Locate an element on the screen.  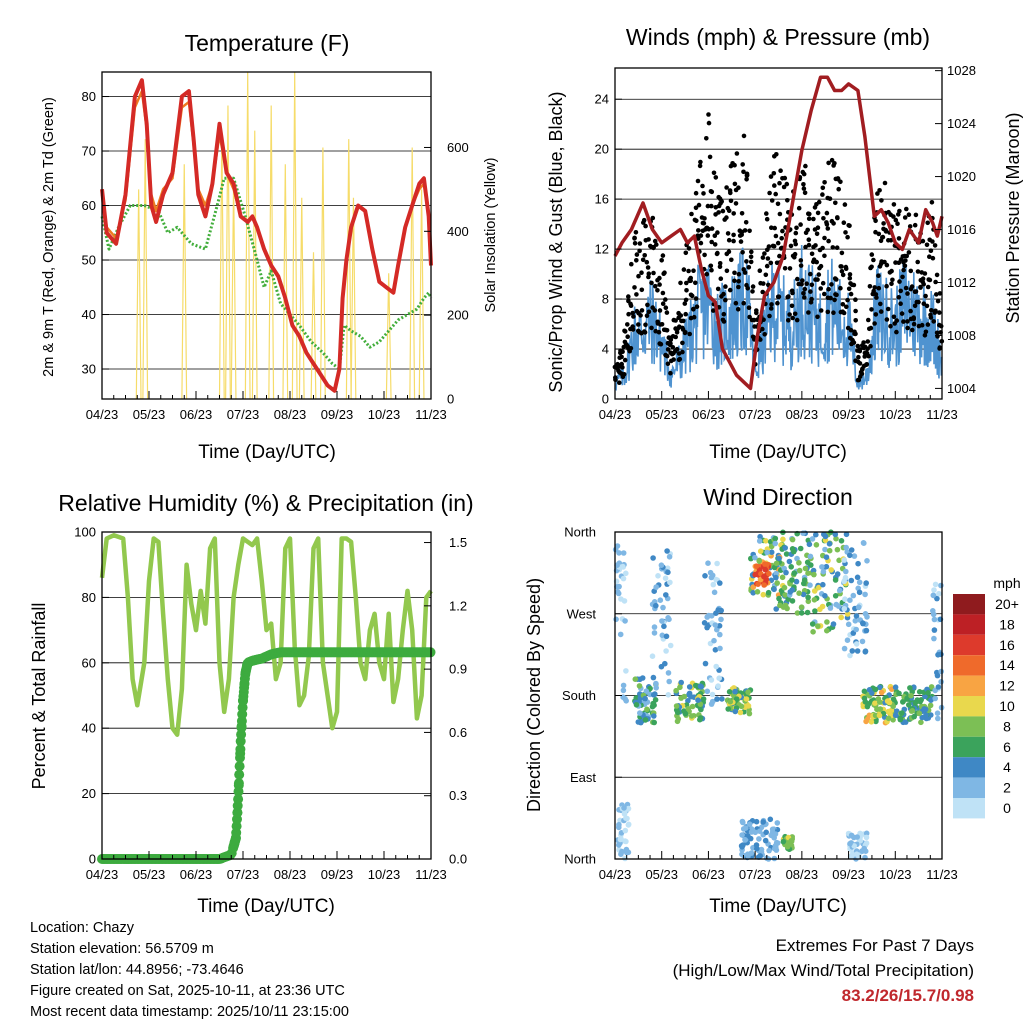
humidity-y2tick-label: 0.9 is located at coordinates (458, 669).